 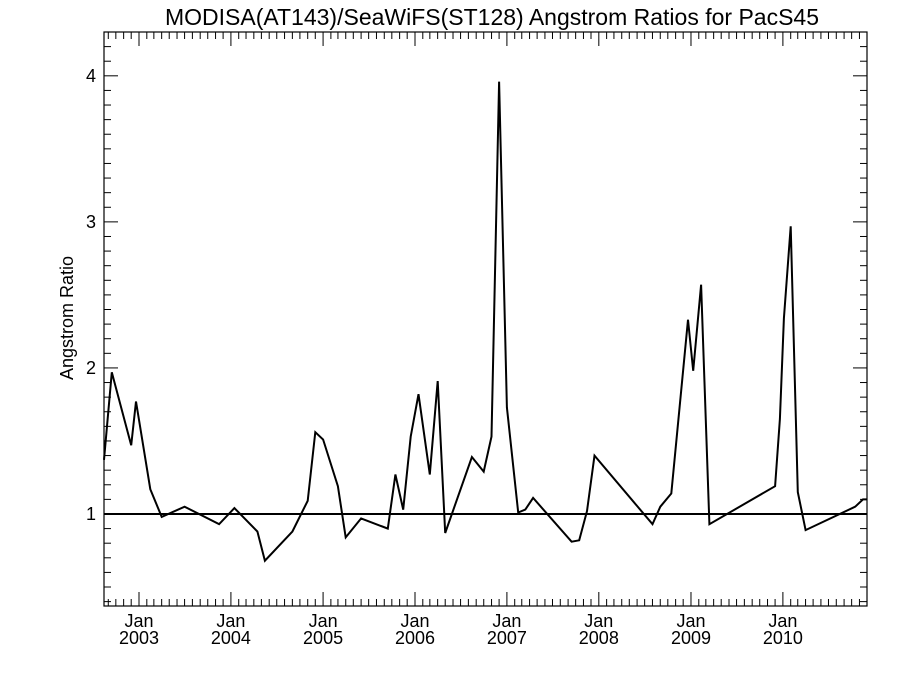 I want to click on y-axis-label: Angstrom Ratio, so click(x=67, y=318).